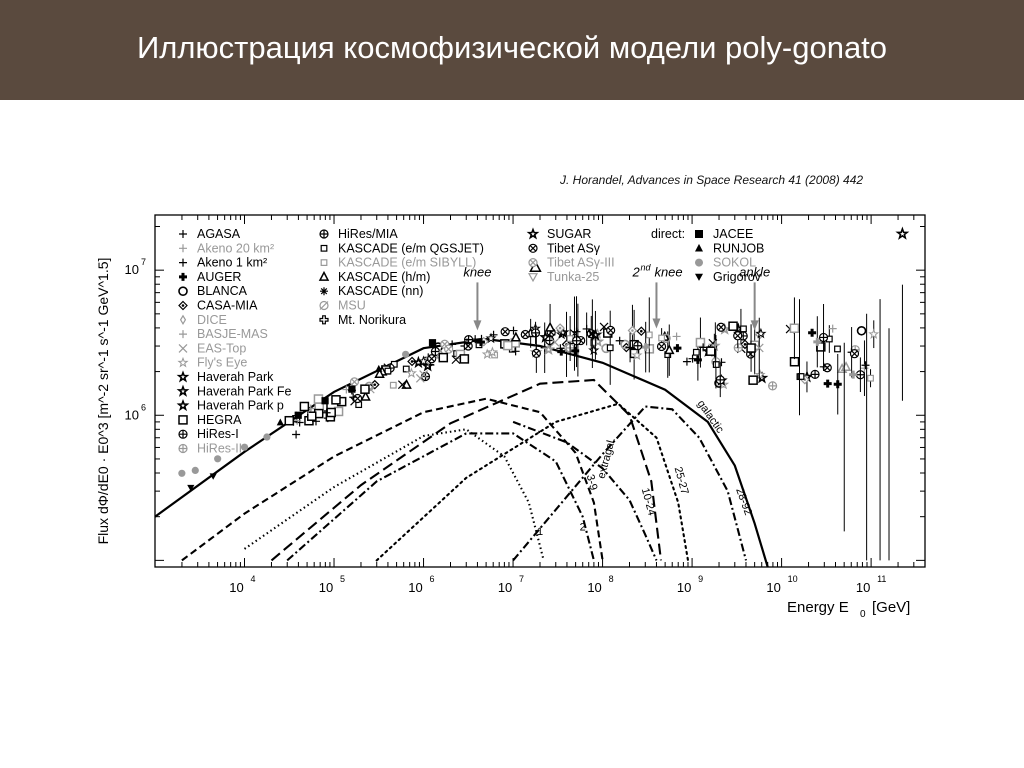  I want to click on legend-col1-entry: CASA-MIA, so click(227, 306).